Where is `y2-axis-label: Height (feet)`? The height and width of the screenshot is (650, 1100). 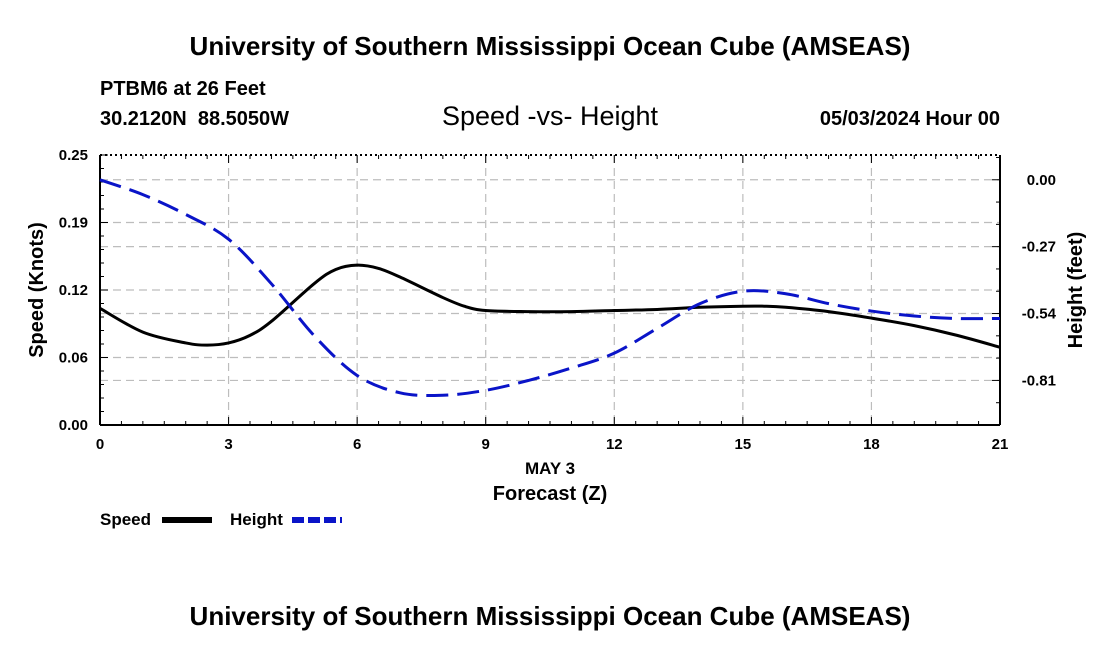 y2-axis-label: Height (feet) is located at coordinates (1076, 290).